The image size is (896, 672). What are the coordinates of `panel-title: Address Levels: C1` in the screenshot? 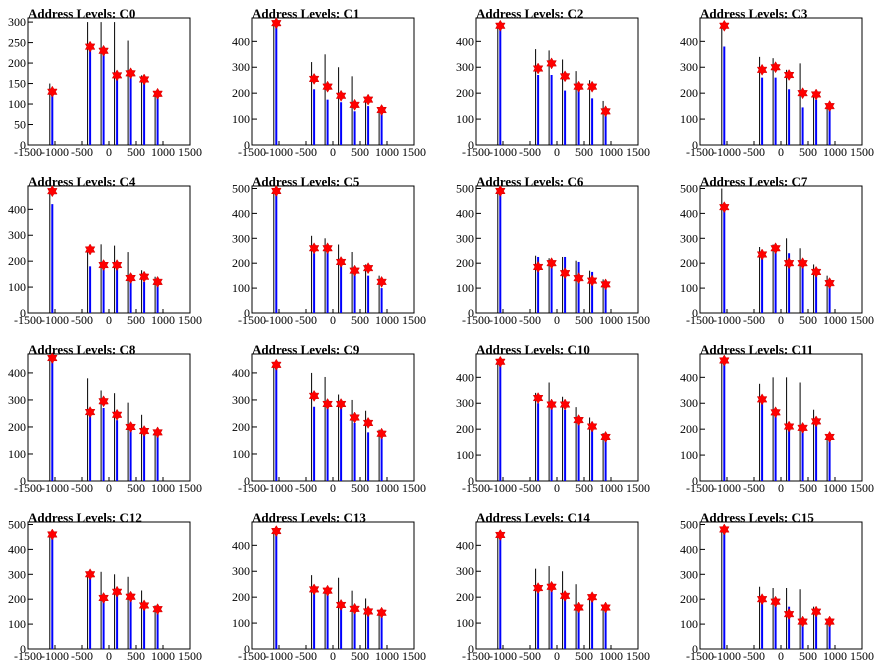 It's located at (306, 13).